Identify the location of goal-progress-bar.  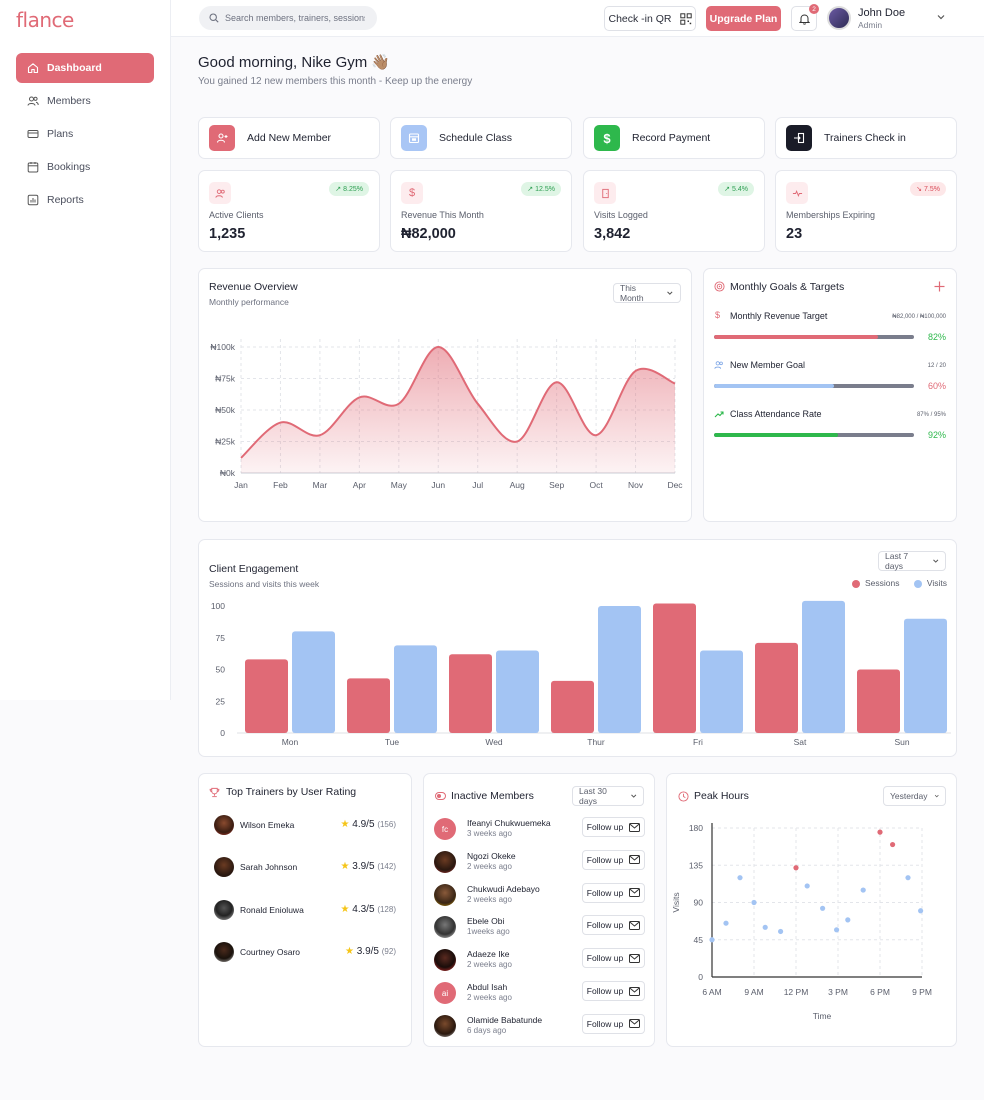
(814, 337).